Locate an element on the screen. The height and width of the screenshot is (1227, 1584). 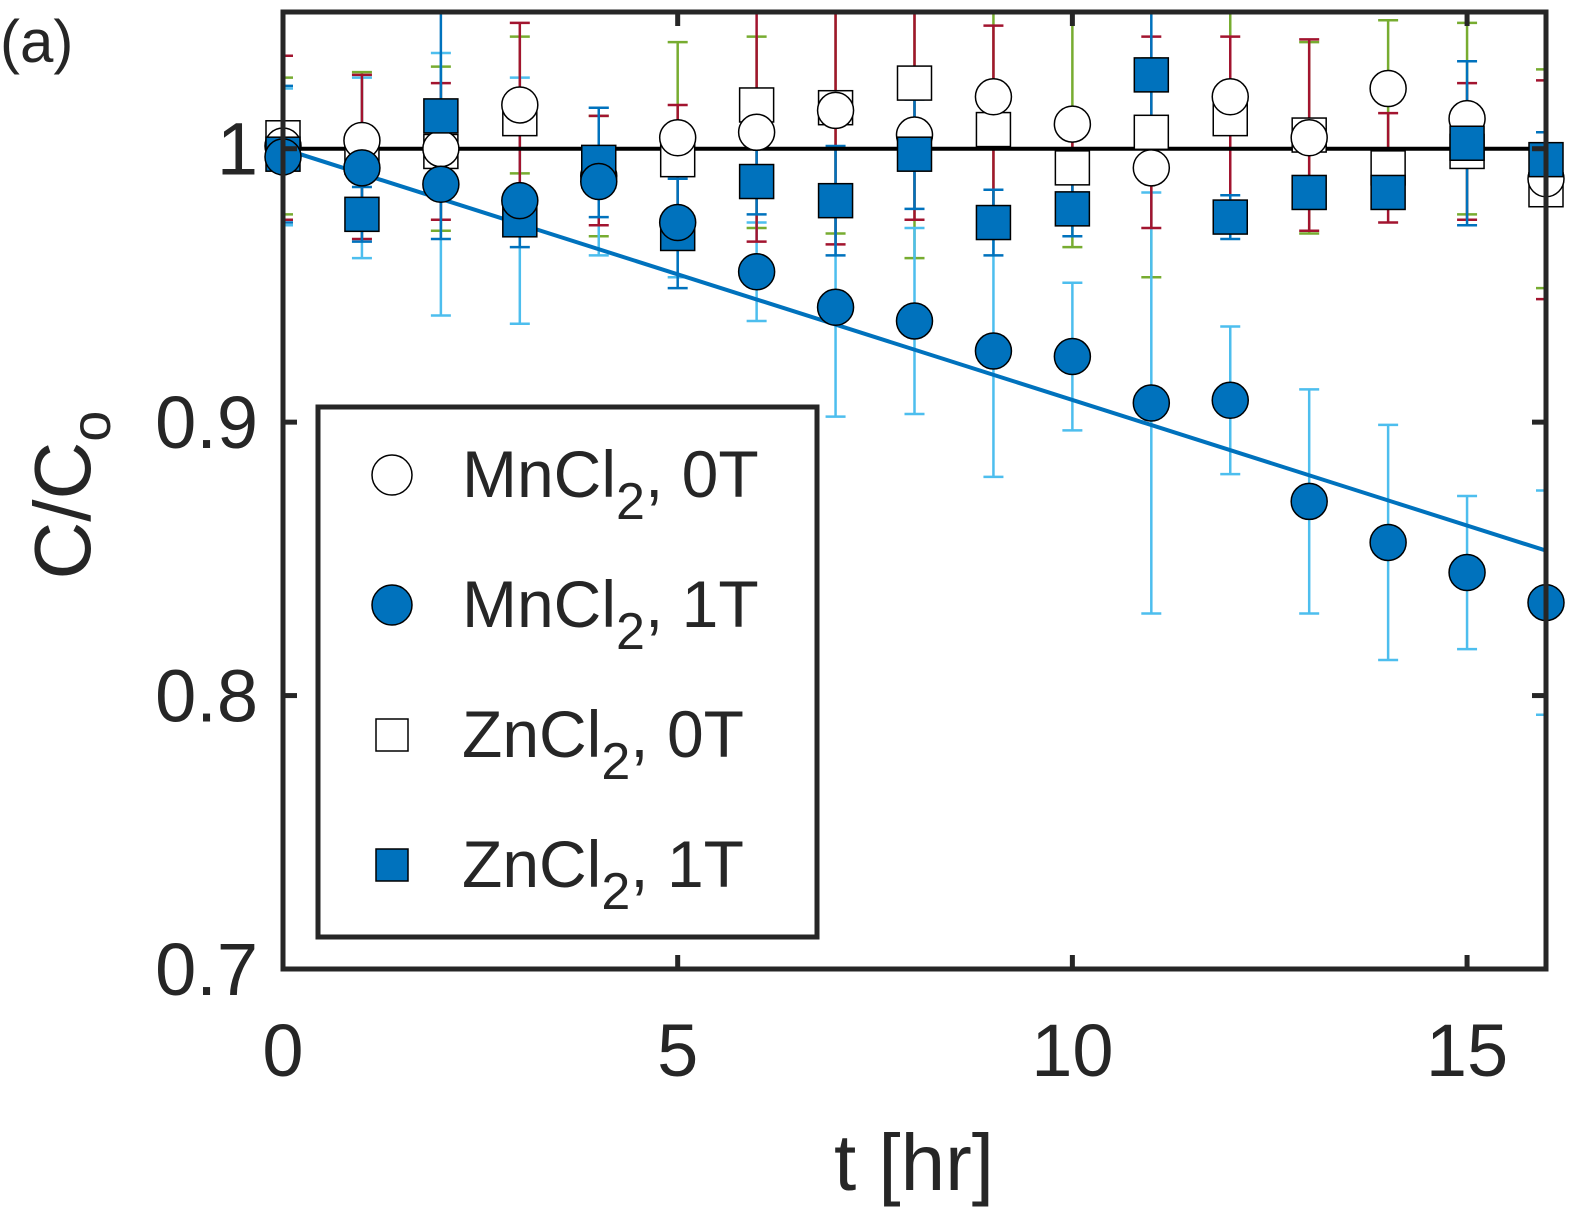
x-tick-label: 5 is located at coordinates (677, 1050).